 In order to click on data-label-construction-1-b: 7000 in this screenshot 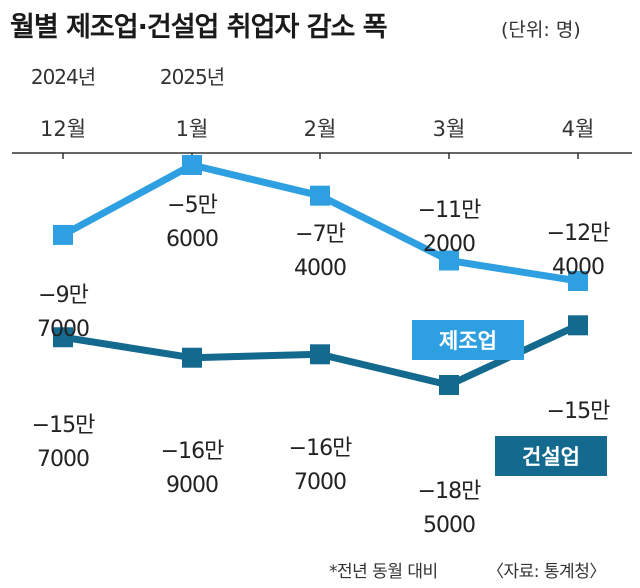, I will do `click(63, 459)`.